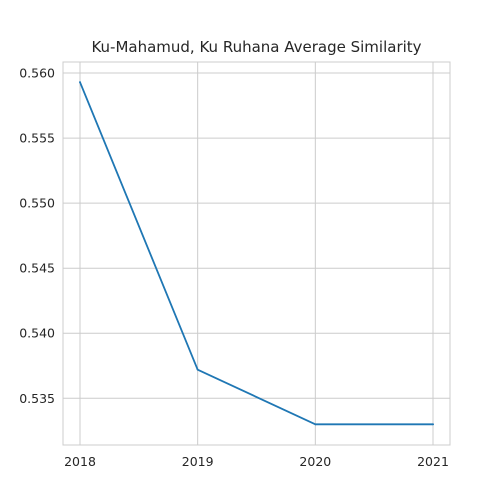 This screenshot has height=500, width=500. Describe the element at coordinates (256, 461) in the screenshot. I see `x-axis-tick-labels: 2018 2019 2020 2021` at that location.